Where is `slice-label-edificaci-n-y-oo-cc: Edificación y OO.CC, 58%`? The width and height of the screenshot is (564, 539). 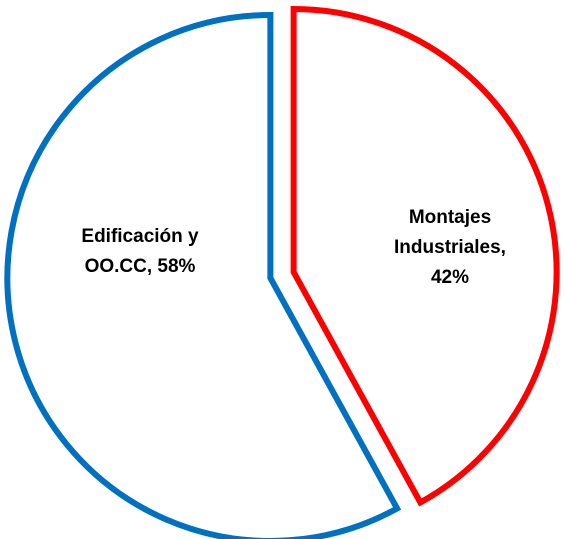 slice-label-edificaci-n-y-oo-cc: Edificación y OO.CC, 58% is located at coordinates (140, 251).